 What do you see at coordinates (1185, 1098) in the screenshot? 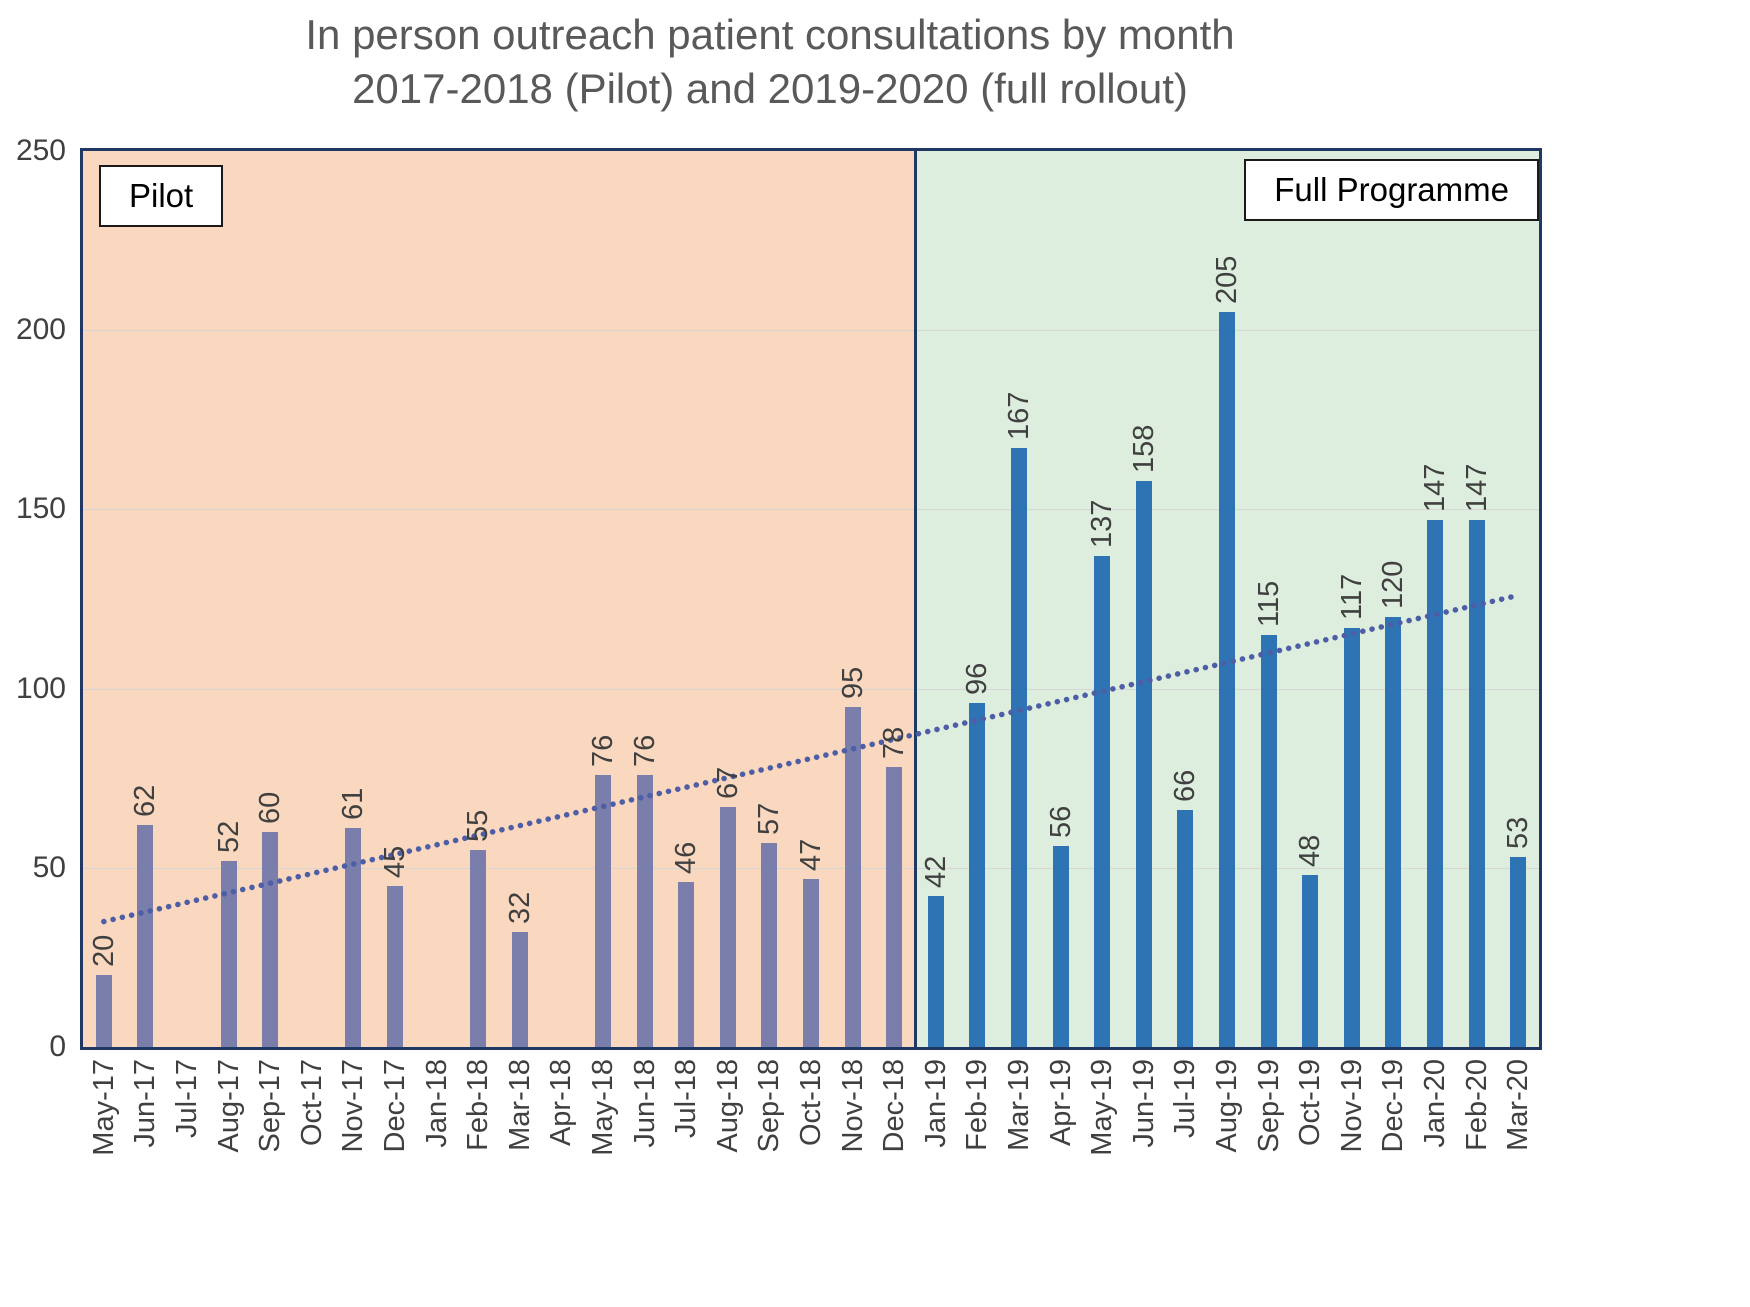
I see `x-tick-label: Jul-19` at bounding box center [1185, 1098].